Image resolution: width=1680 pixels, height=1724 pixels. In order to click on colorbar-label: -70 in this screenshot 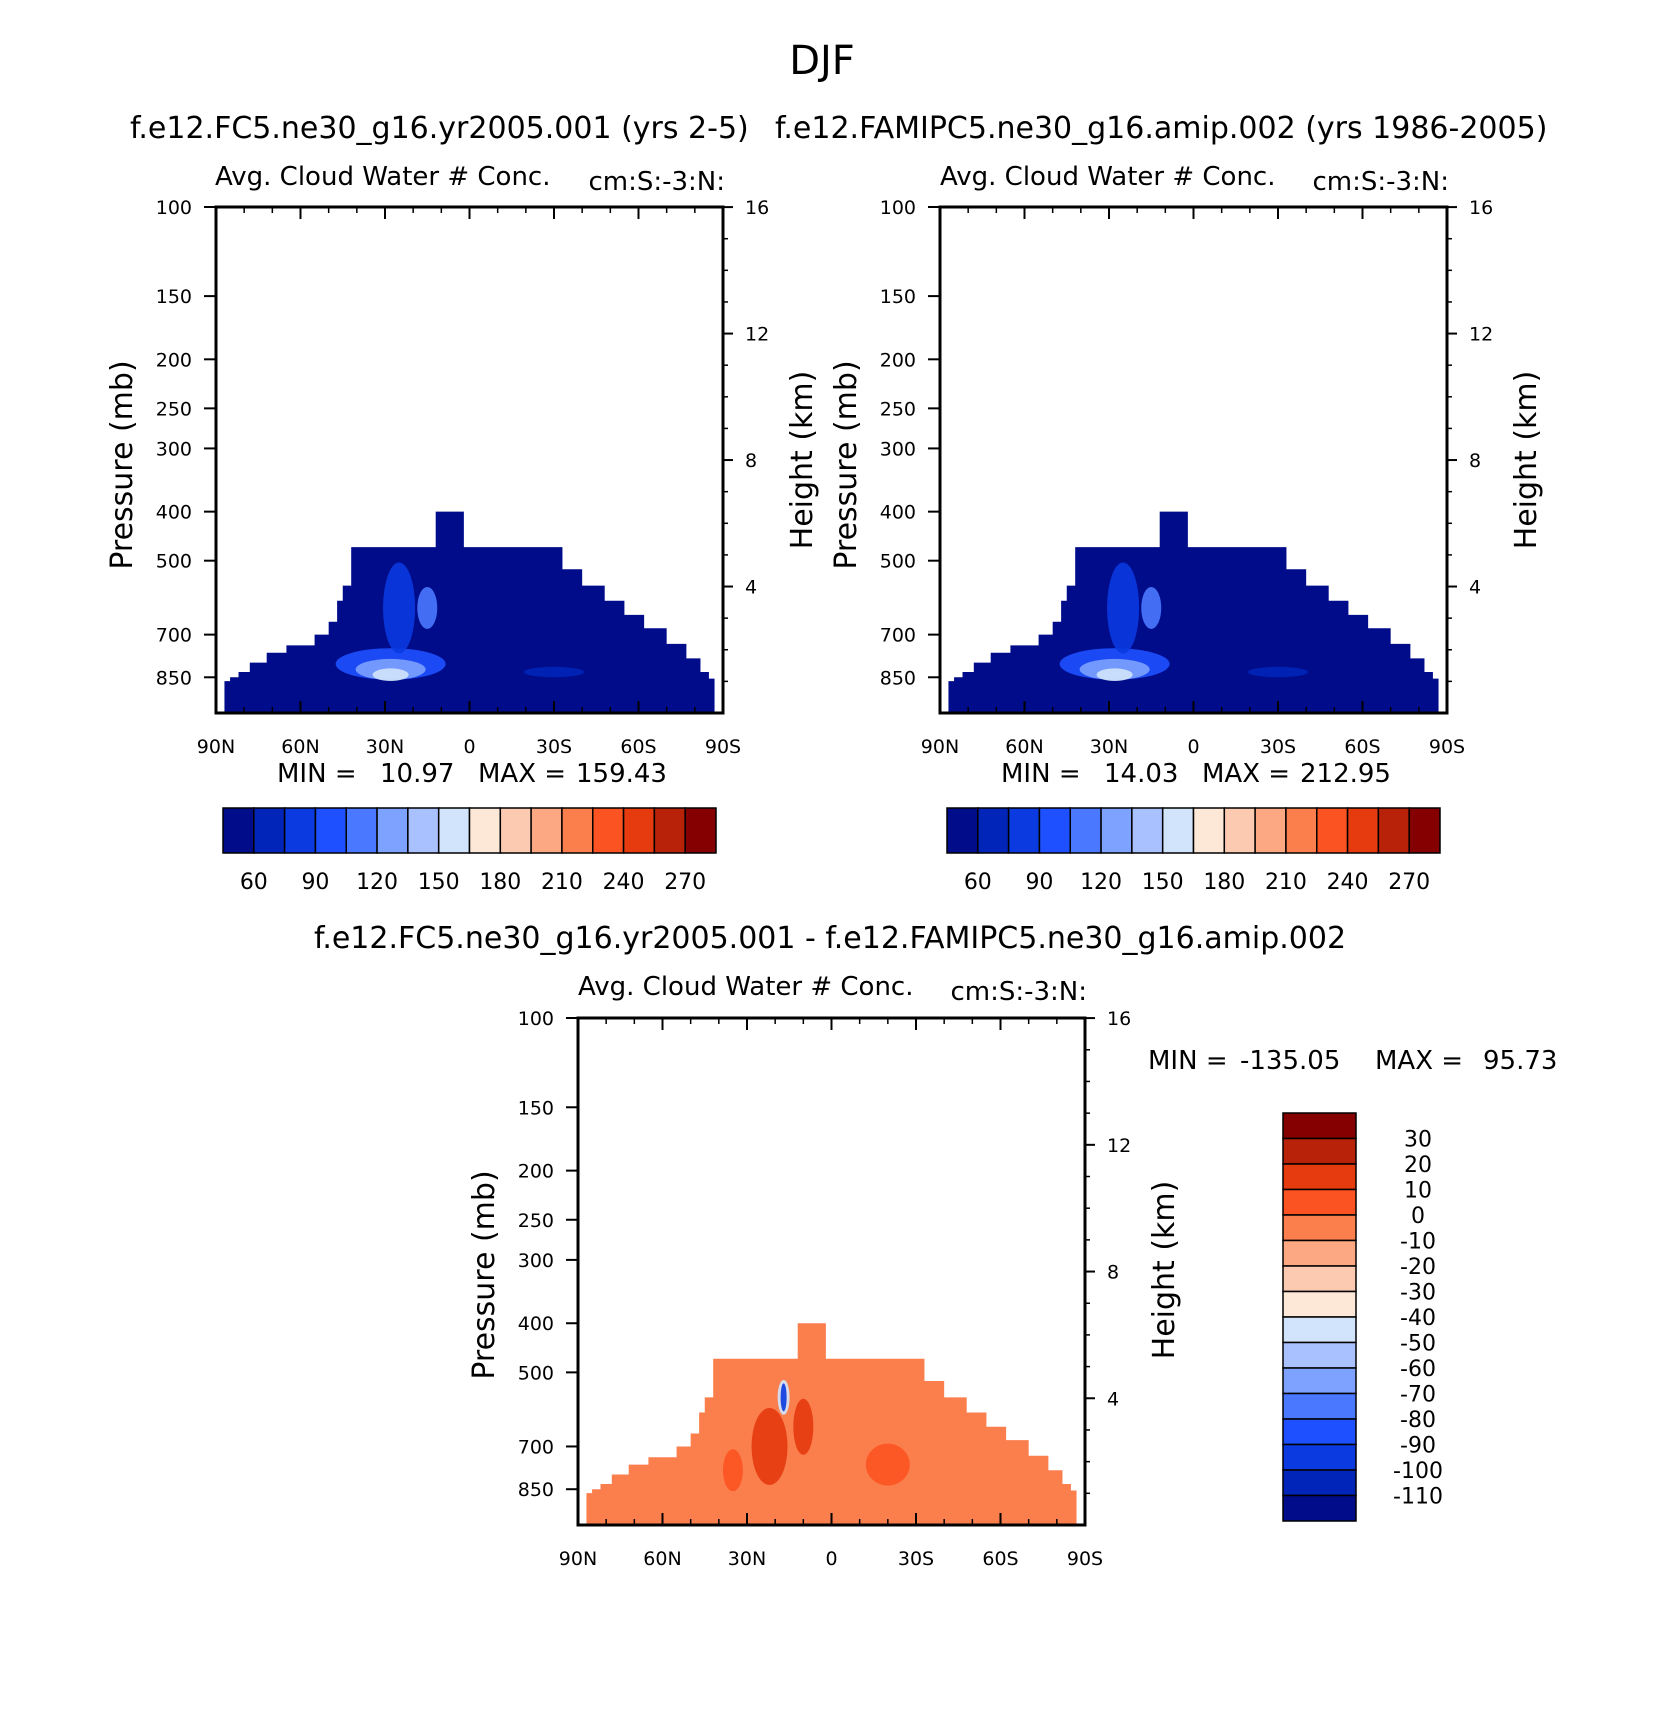, I will do `click(1418, 1395)`.